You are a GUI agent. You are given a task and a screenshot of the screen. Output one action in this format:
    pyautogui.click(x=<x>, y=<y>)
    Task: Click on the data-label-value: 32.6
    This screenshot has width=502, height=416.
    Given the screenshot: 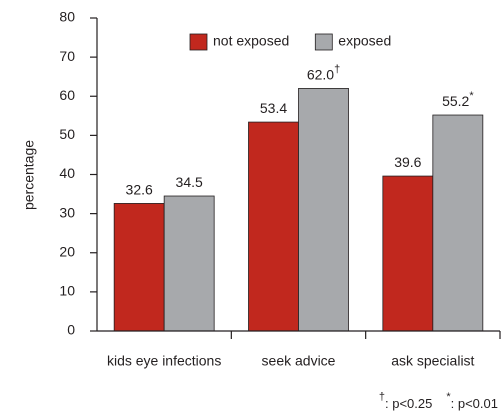 What is the action you would take?
    pyautogui.click(x=139, y=189)
    